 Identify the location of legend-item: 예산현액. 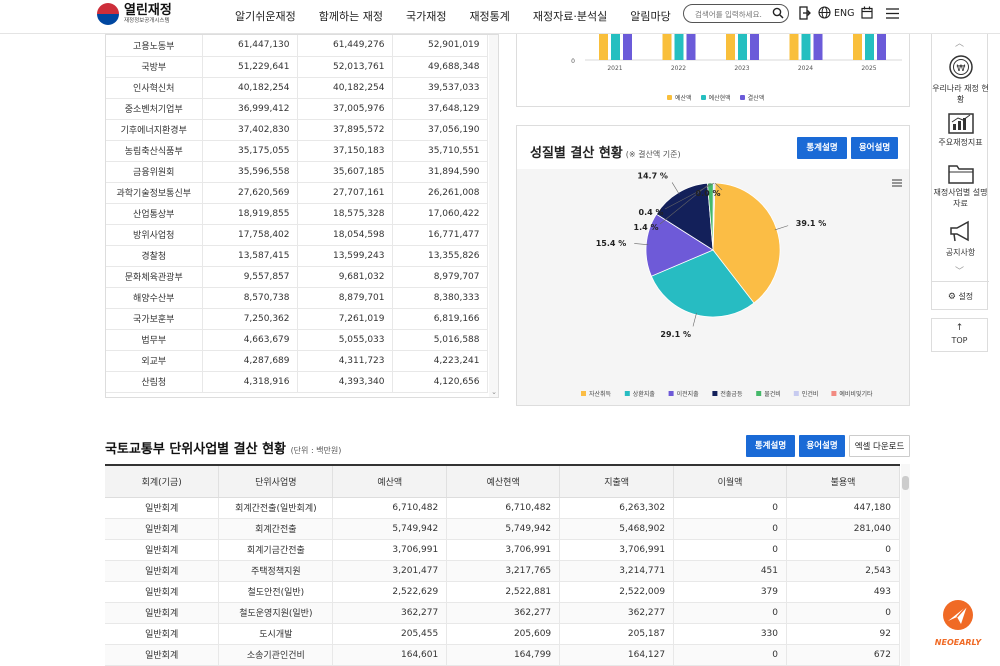
(715, 97).